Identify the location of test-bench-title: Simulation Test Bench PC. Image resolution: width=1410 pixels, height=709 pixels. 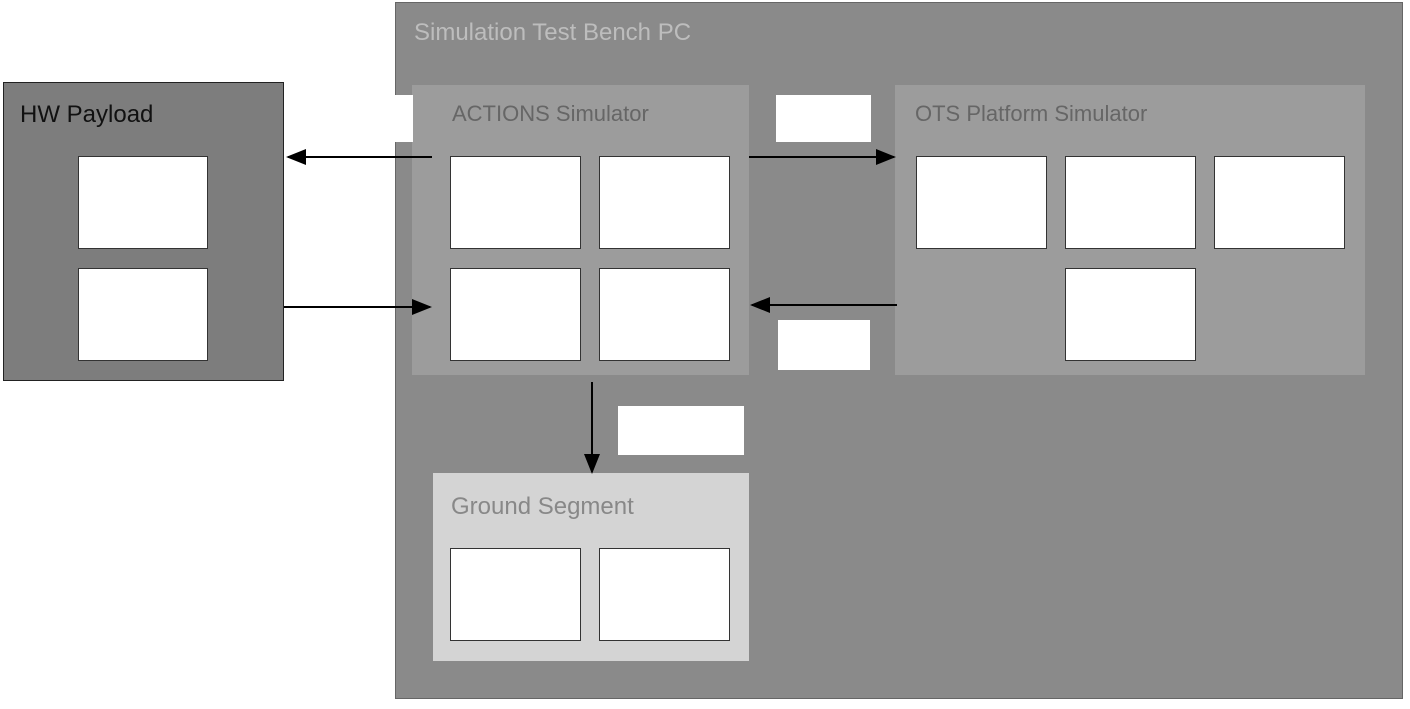
(553, 32).